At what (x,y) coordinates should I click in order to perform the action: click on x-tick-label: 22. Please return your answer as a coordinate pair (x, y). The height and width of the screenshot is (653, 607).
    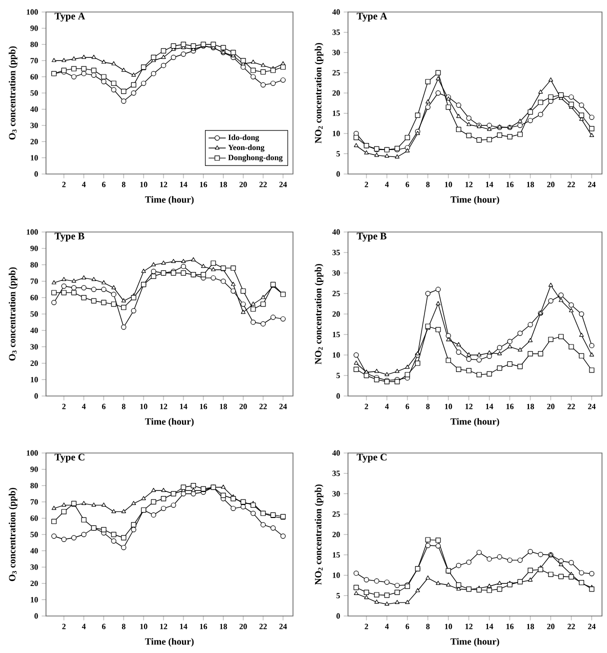
    Looking at the image, I should click on (571, 627).